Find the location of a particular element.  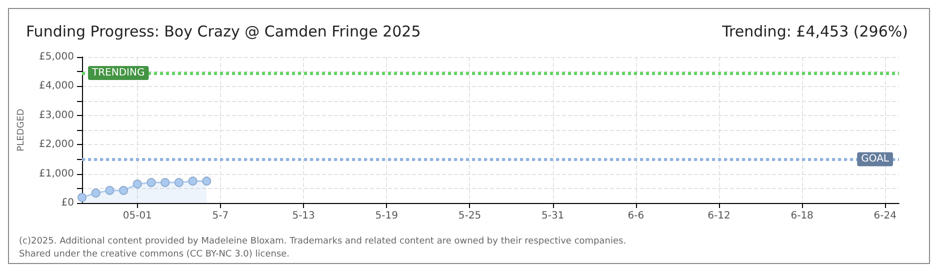

chart-subtitle: Trending: £4,453 (296%) is located at coordinates (814, 31).